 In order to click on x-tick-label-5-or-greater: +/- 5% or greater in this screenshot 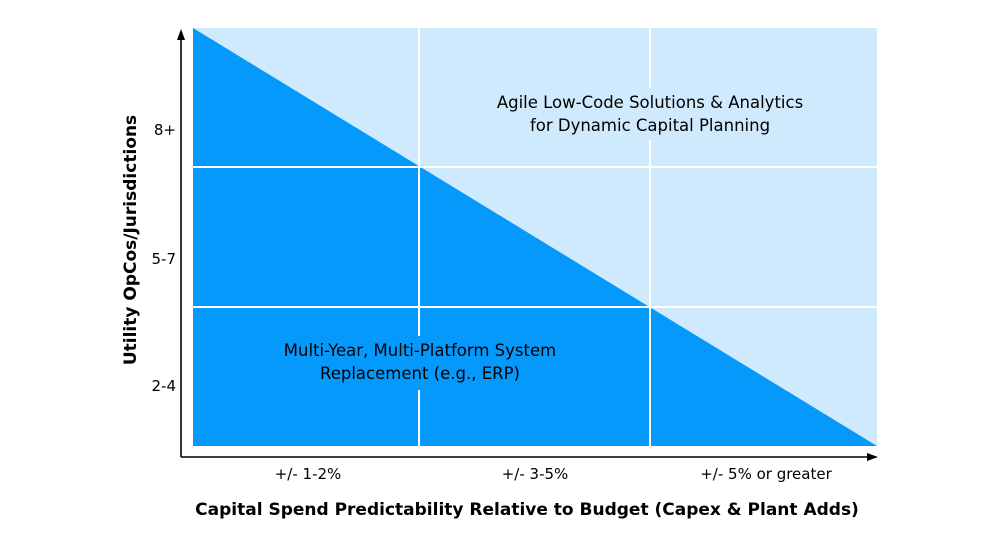, I will do `click(766, 474)`.